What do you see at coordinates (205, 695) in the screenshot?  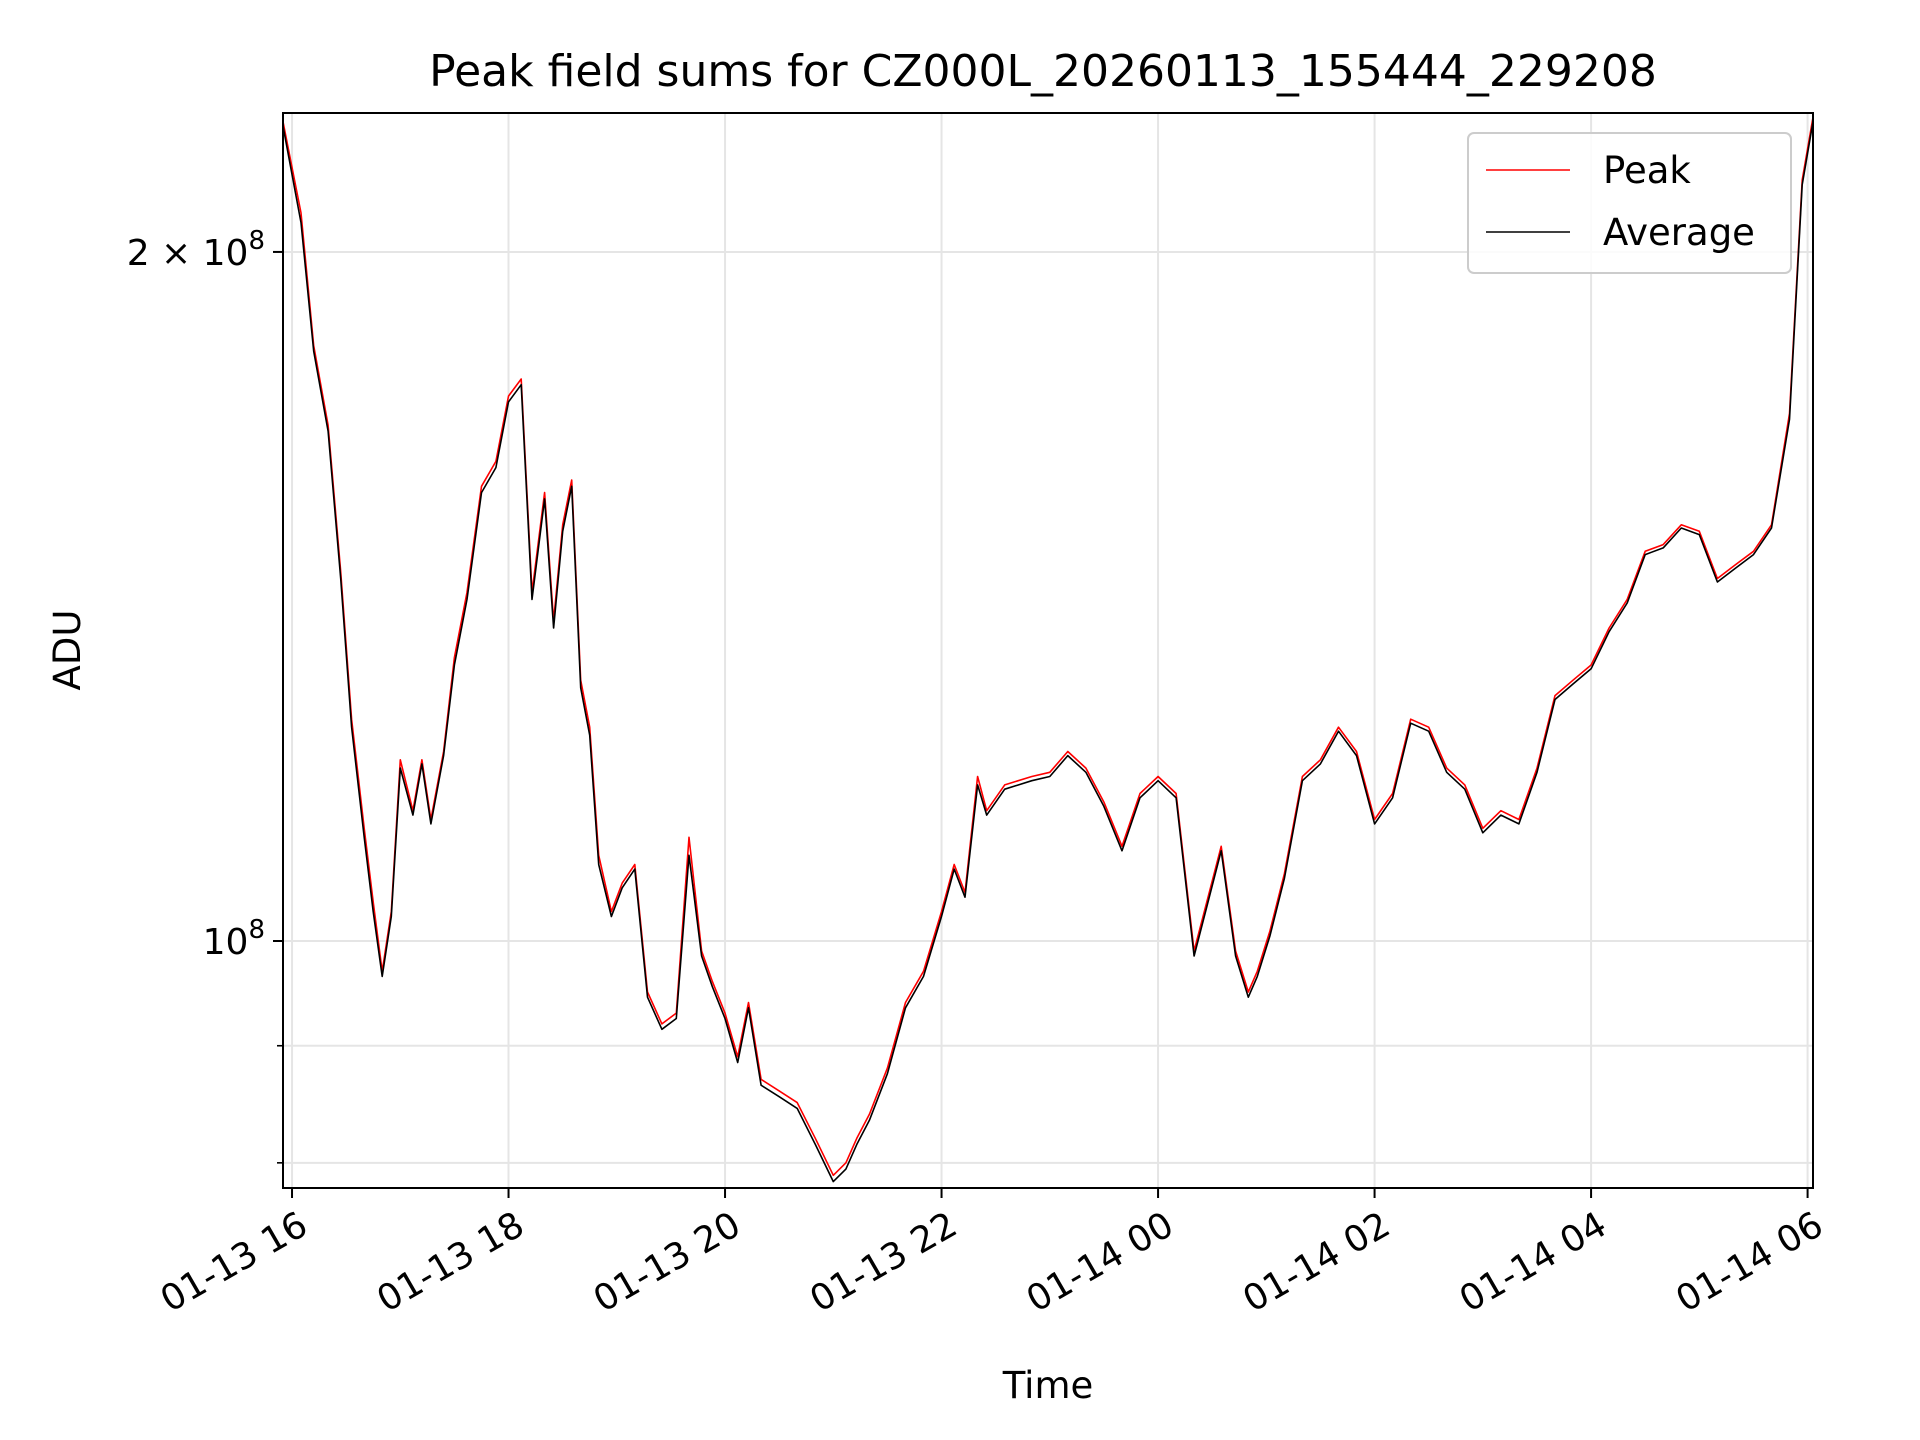 I see `y-axis: 2 × 108 108` at bounding box center [205, 695].